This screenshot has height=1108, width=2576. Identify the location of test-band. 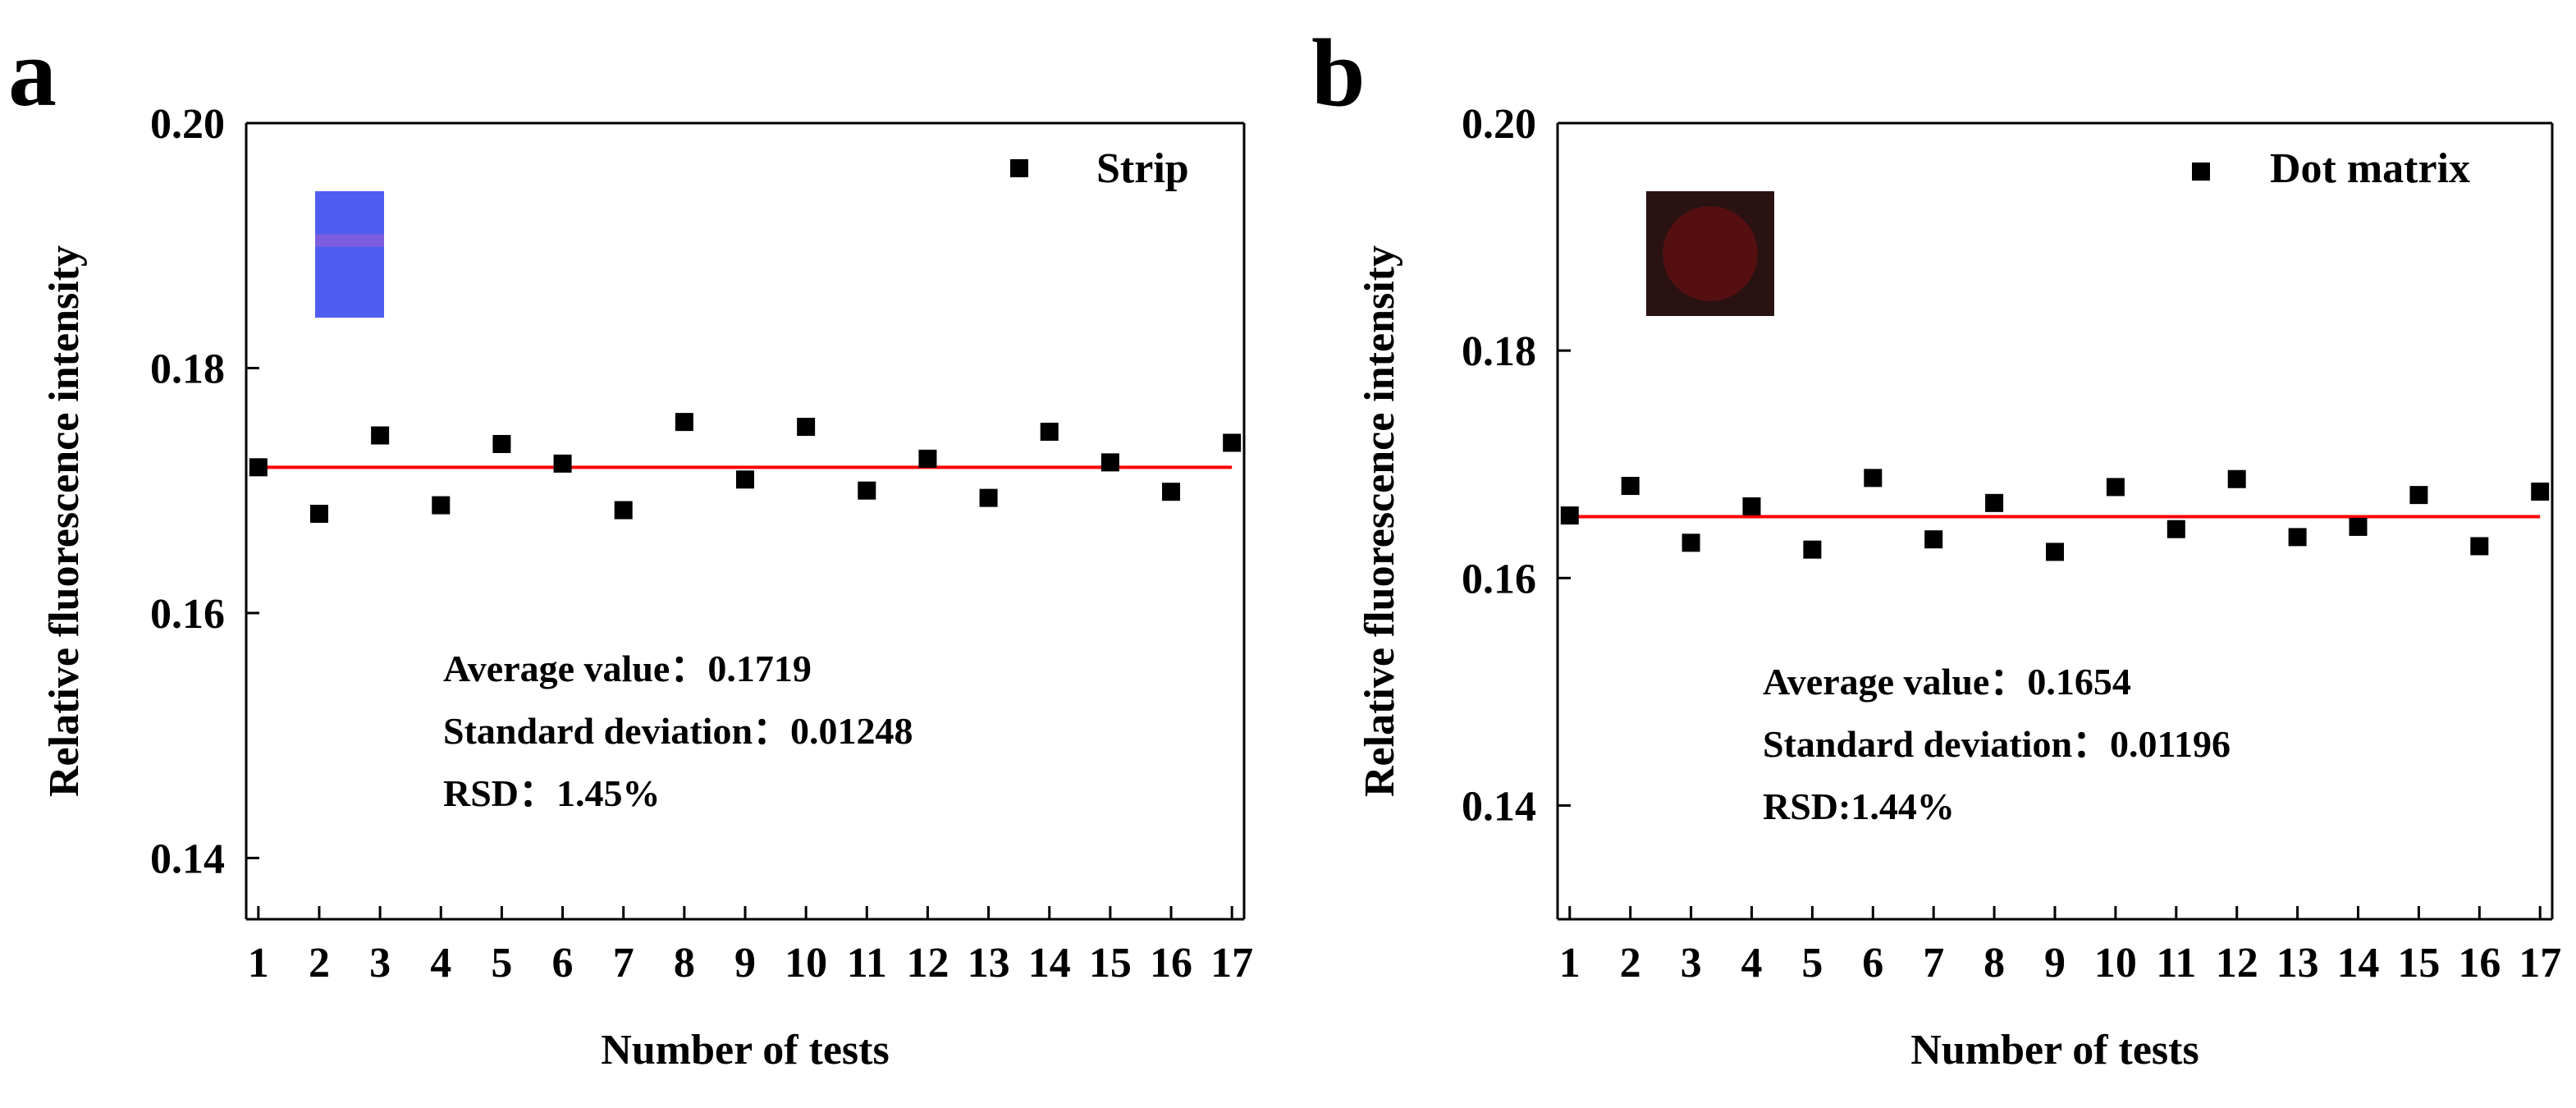
(349, 240).